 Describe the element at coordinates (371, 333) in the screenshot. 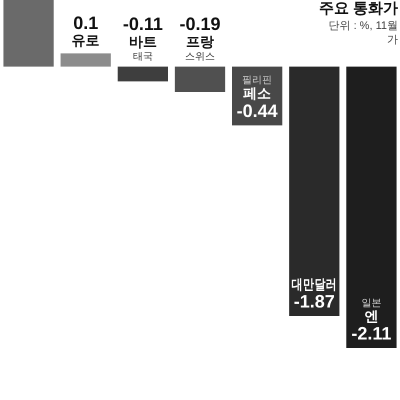

I see `data-label: -2.11` at that location.